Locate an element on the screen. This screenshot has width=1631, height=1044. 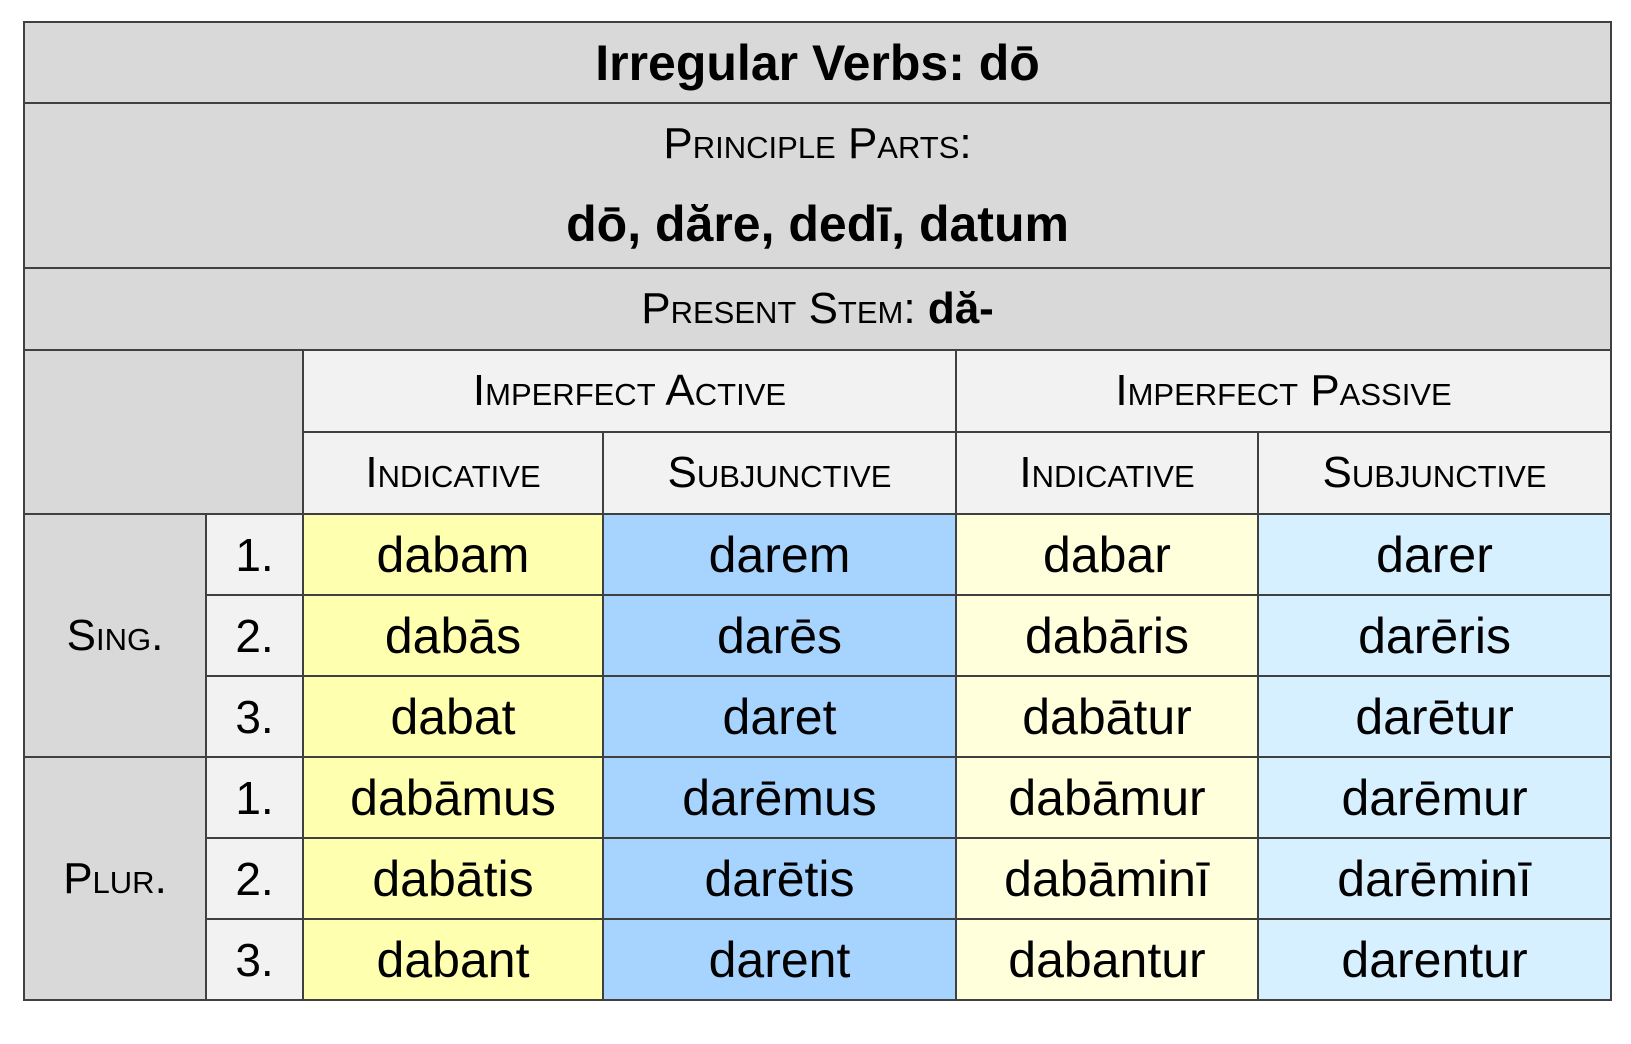
verb-form-cell: dabāmur is located at coordinates (1107, 797).